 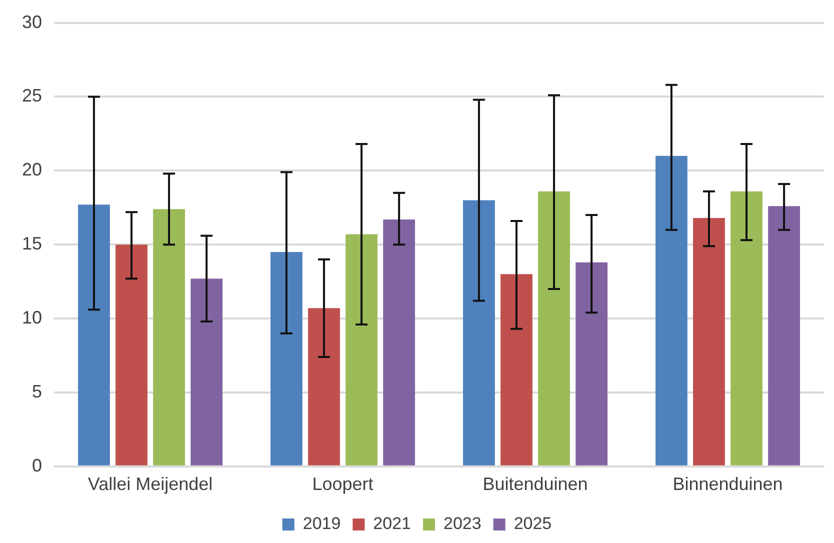 I want to click on legend-label: 2021, so click(x=392, y=524).